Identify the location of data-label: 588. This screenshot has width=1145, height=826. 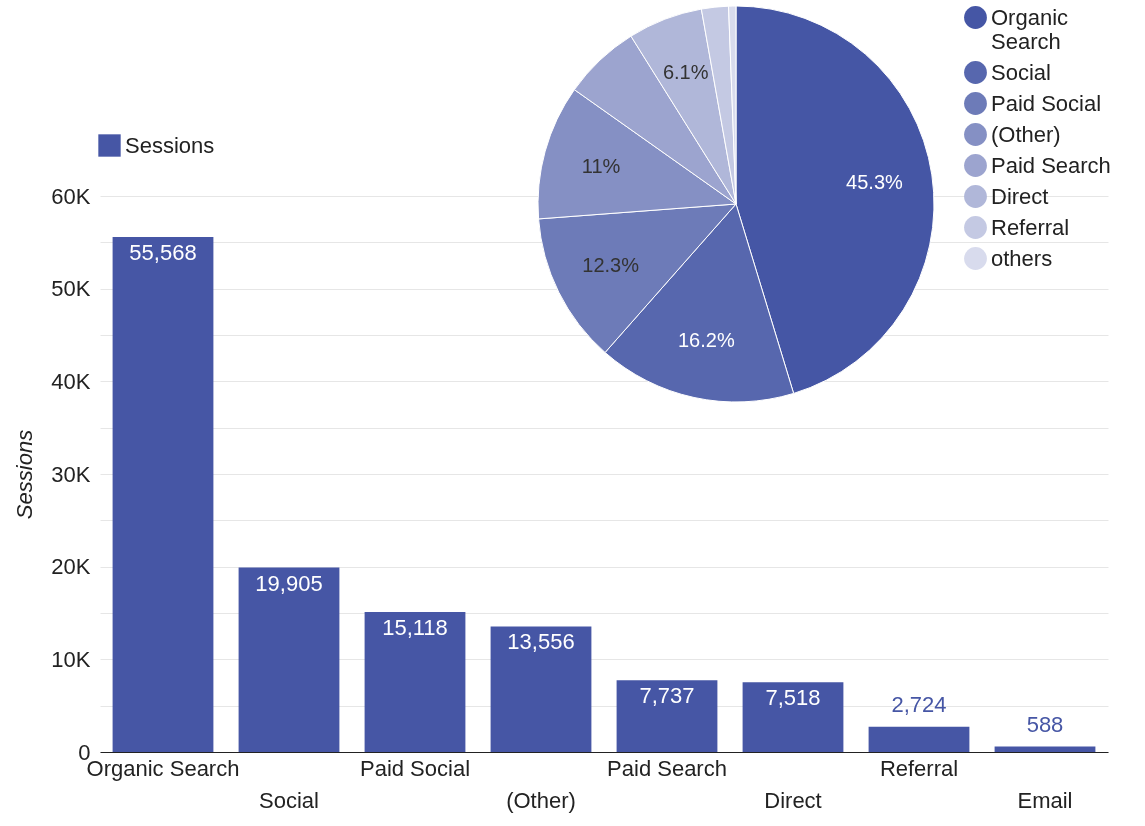
(1045, 724).